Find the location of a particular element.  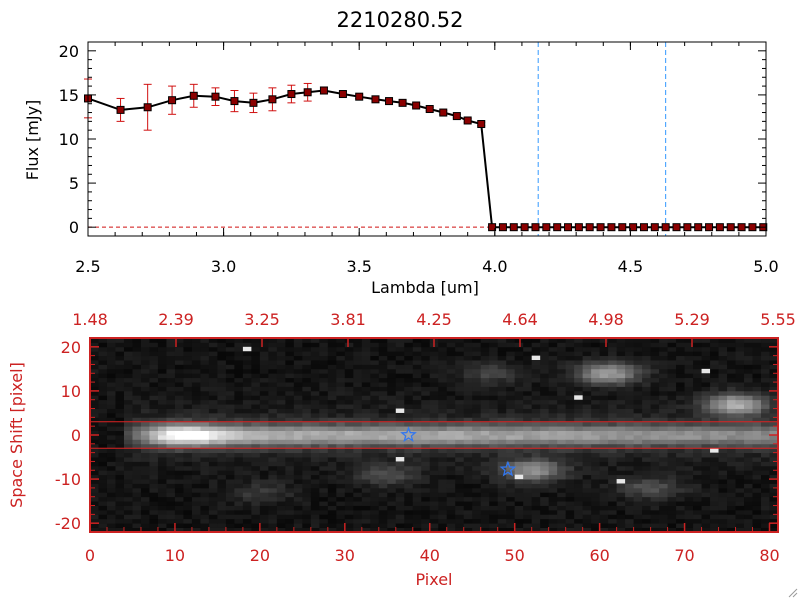

resize-grip-icon is located at coordinates (792, 592).